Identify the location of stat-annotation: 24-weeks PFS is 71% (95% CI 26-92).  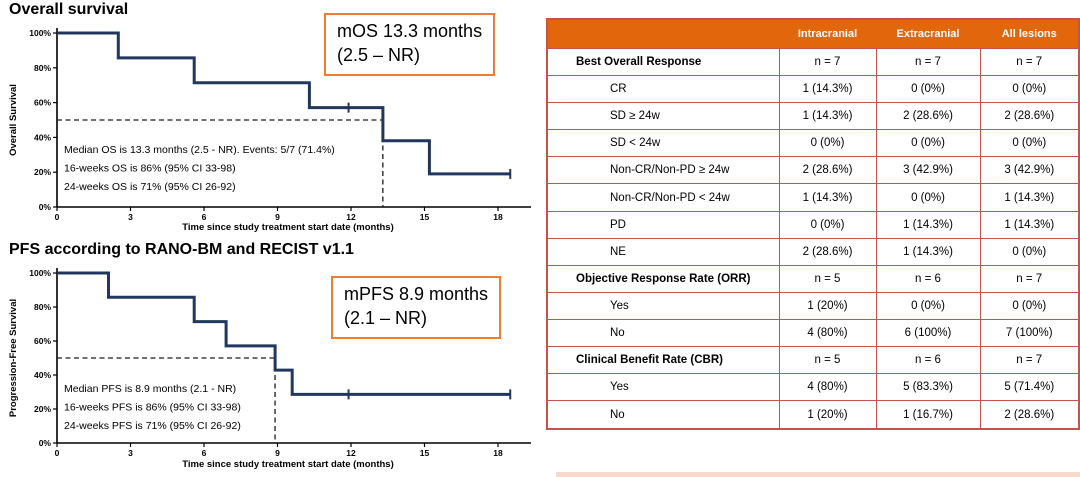
(152, 426).